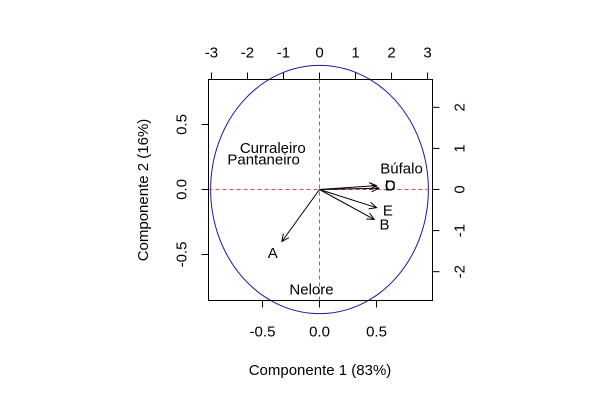  Describe the element at coordinates (273, 148) in the screenshot. I see `point-label: Curraleiro` at that location.